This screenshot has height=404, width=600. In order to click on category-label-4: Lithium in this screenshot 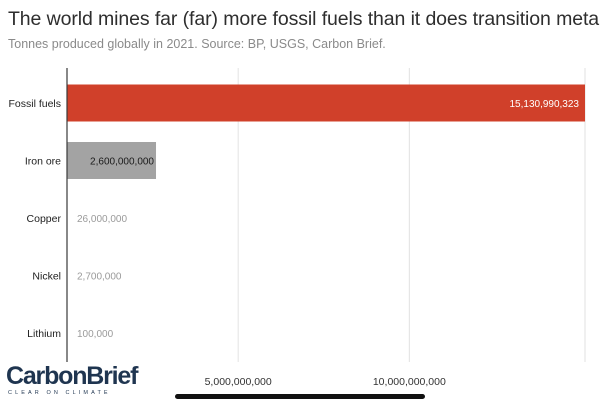, I will do `click(44, 334)`.